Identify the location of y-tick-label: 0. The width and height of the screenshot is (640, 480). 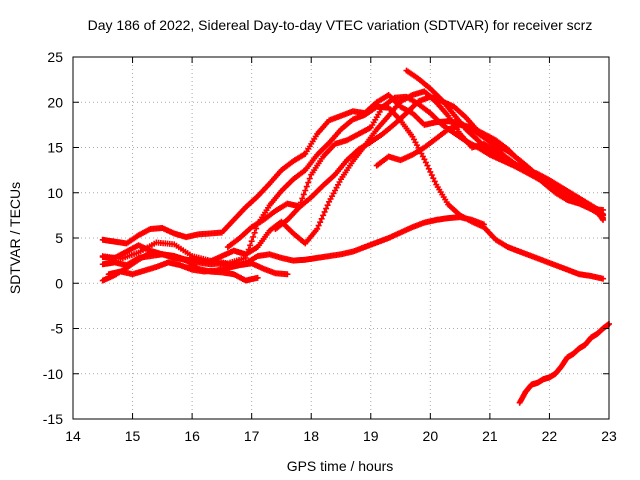
(59, 283).